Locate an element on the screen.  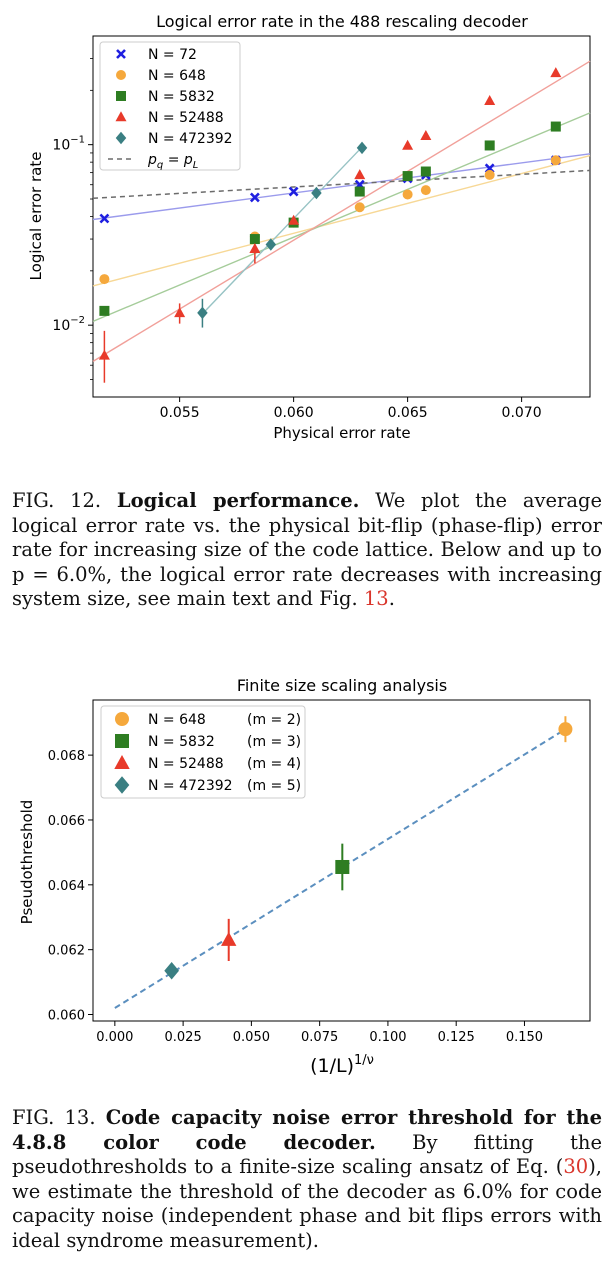
chart2-legend-frame is located at coordinates (203, 752).